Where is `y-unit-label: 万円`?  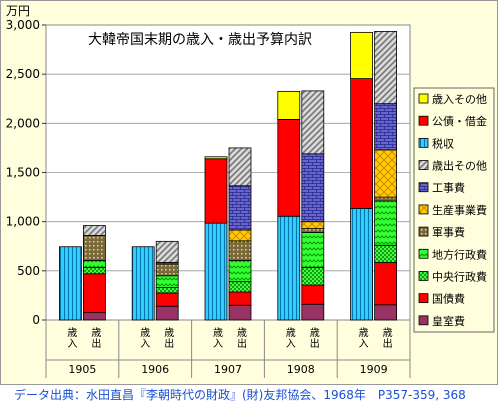
y-unit-label: 万円 is located at coordinates (18, 11).